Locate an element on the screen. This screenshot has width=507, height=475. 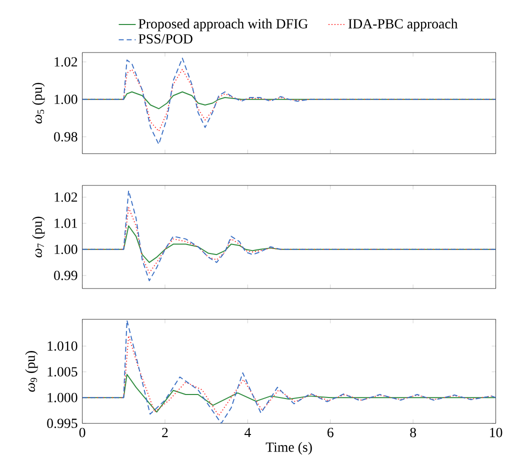
legend-label: PSS/POD is located at coordinates (165, 39).